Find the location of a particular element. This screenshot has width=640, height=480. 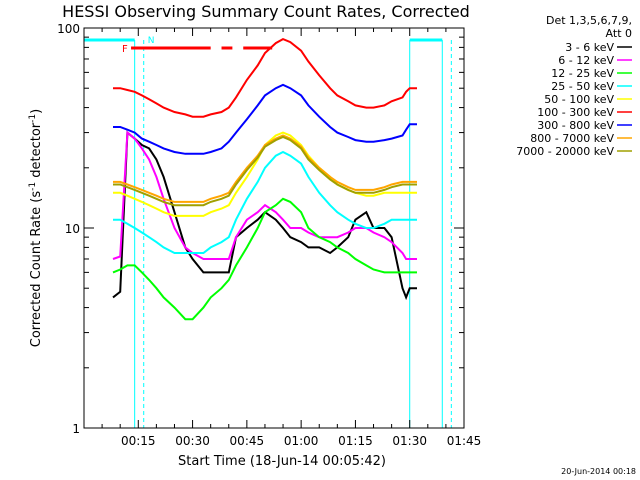

legend-label-2: 12 - 25 keV is located at coordinates (582, 73).